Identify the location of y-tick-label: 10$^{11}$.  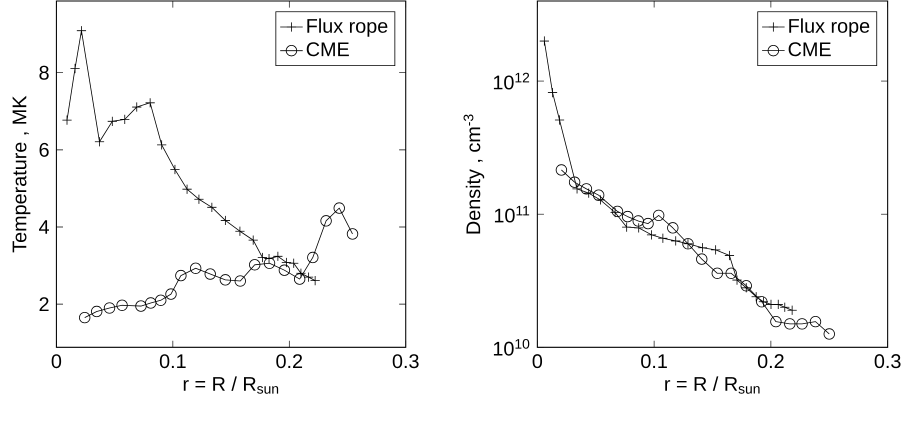
(512, 214).